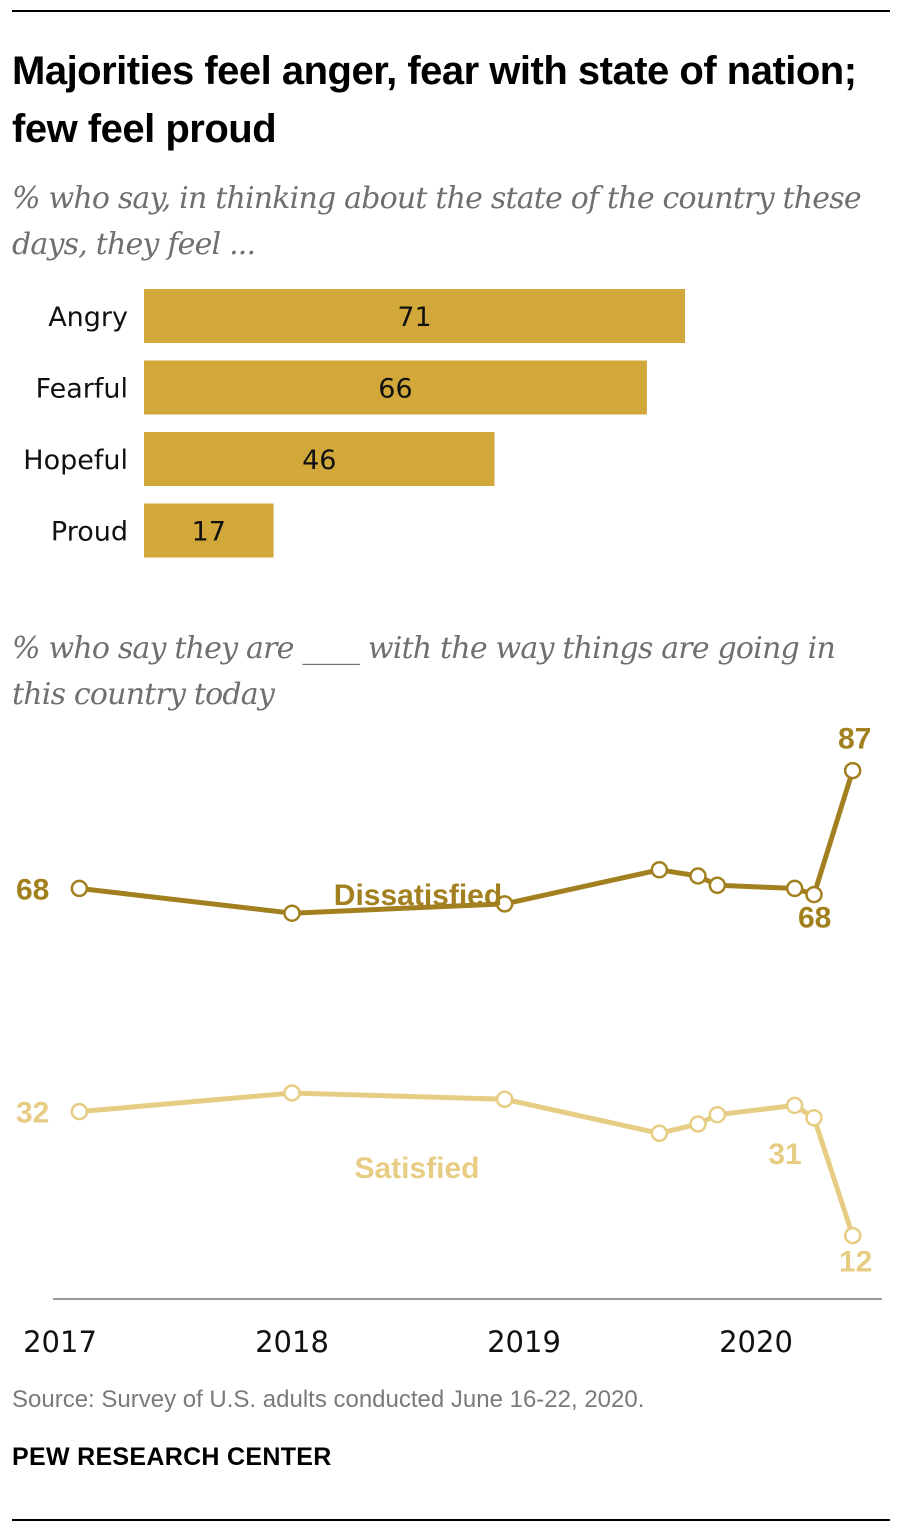  What do you see at coordinates (292, 1342) in the screenshot?
I see `x-tick-label: 2018` at bounding box center [292, 1342].